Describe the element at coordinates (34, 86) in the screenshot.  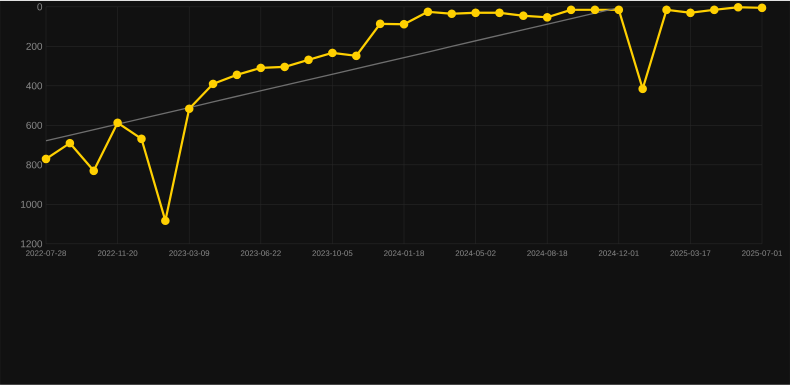
I see `y-tick-label: 400` at that location.